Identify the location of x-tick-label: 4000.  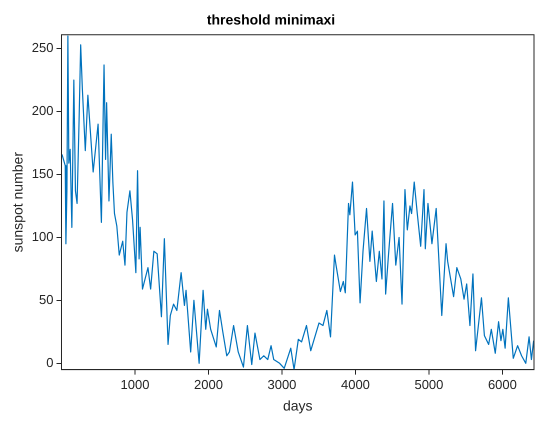
(355, 384).